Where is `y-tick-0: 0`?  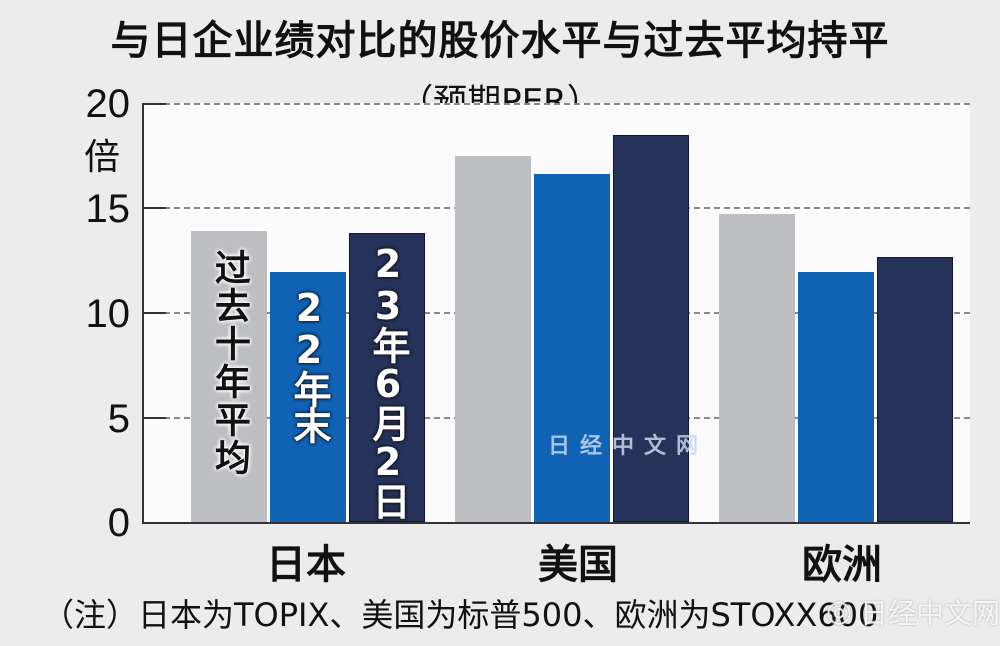 y-tick-0: 0 is located at coordinates (118, 523).